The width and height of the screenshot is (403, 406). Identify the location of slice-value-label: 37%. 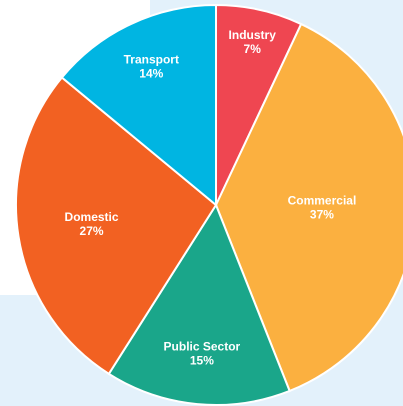
(322, 215).